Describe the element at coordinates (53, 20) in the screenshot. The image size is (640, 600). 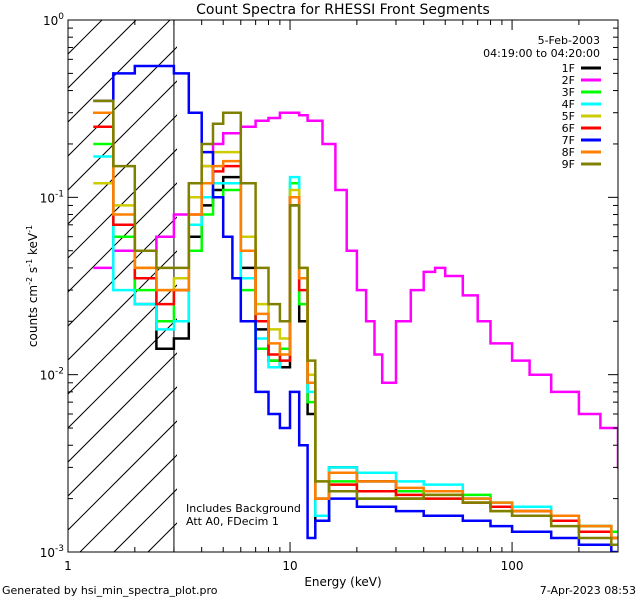
I see `y-tick-label: 10⁰` at that location.